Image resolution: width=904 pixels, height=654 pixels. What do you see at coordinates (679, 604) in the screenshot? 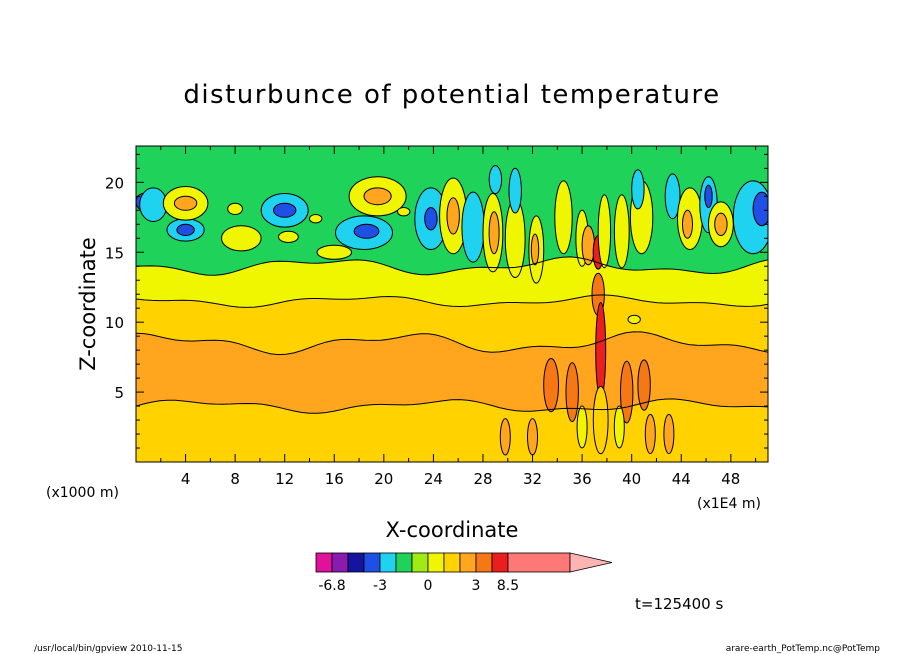
I see `time-label: t=125400 s` at bounding box center [679, 604].